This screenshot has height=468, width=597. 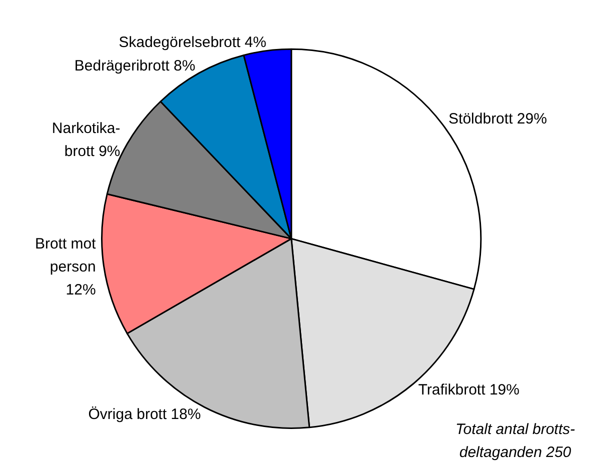 What do you see at coordinates (497, 119) in the screenshot?
I see `slice-label: Stöldbrott 29%` at bounding box center [497, 119].